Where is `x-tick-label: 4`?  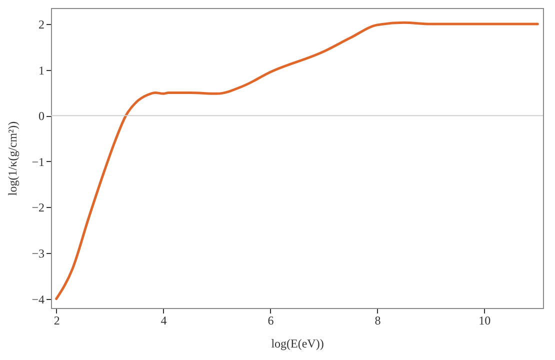
x-tick-label: 4 is located at coordinates (163, 321).